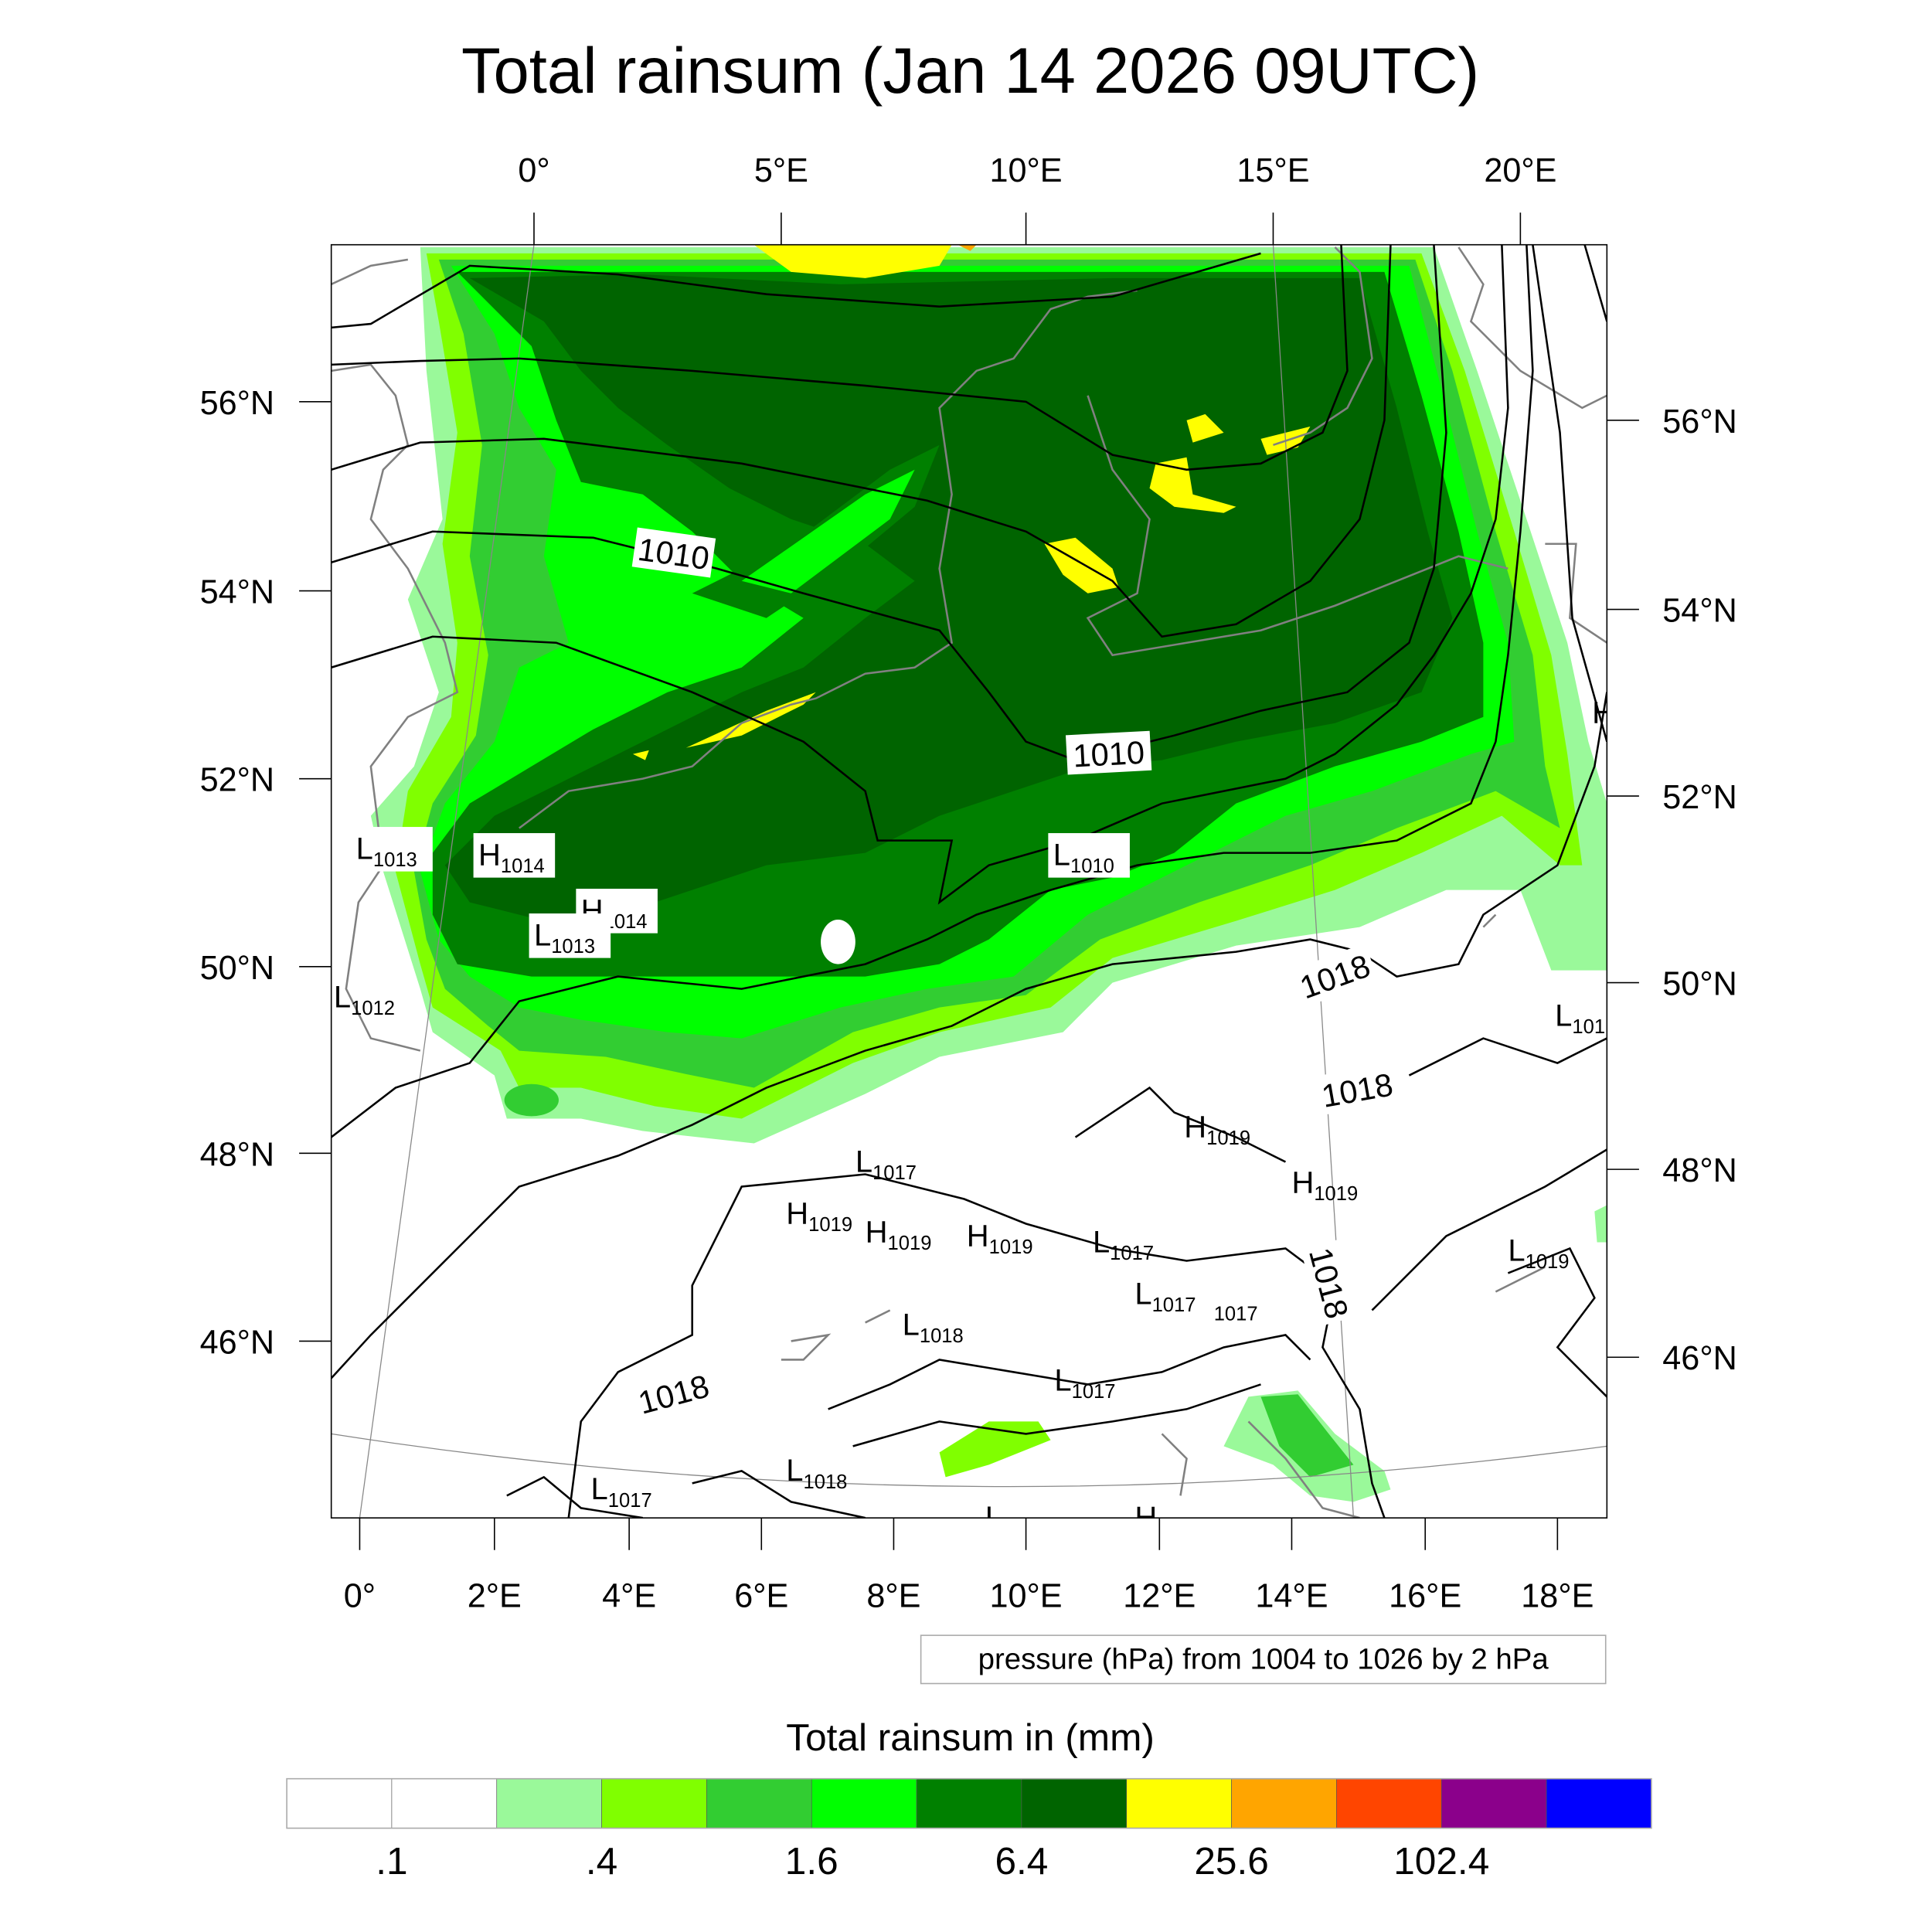  Describe the element at coordinates (1558, 1596) in the screenshot. I see `bottom-lon-label: 18°E` at that location.